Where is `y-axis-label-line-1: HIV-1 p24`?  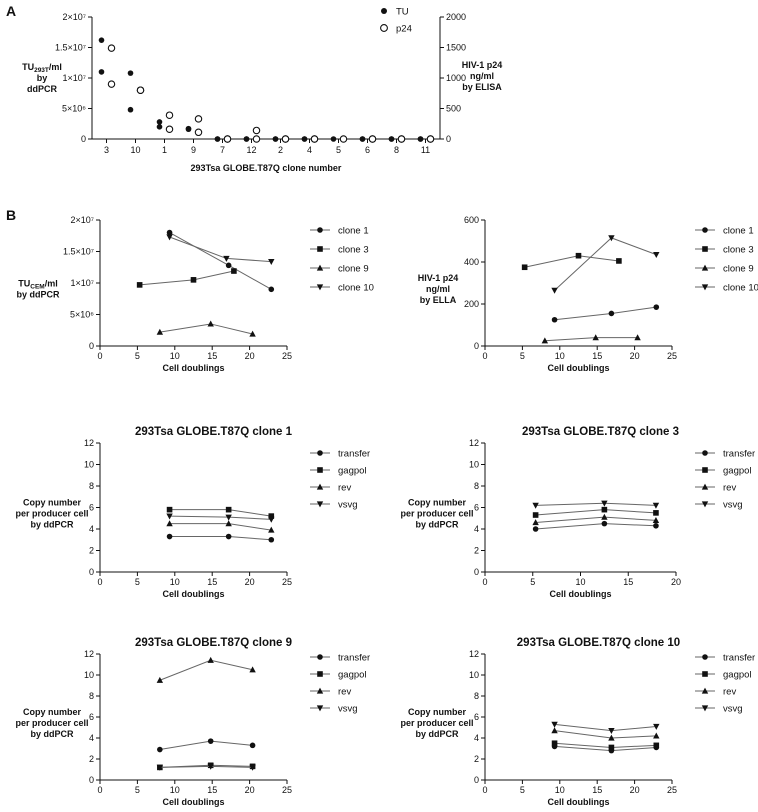
y-axis-label-line-1: HIV-1 p24 is located at coordinates (438, 278).